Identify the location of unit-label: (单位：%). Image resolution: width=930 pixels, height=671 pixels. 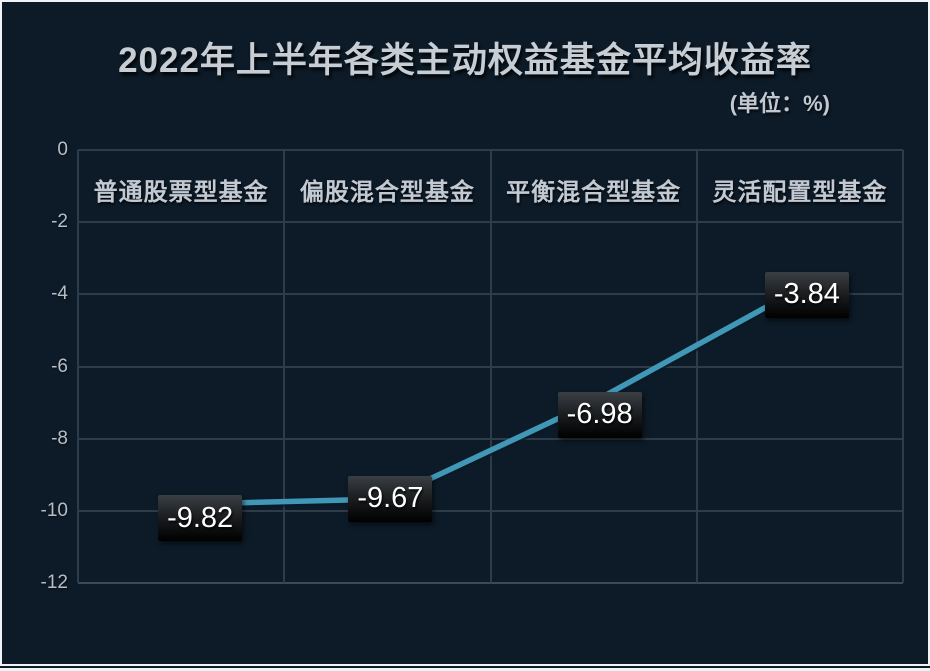
(779, 103).